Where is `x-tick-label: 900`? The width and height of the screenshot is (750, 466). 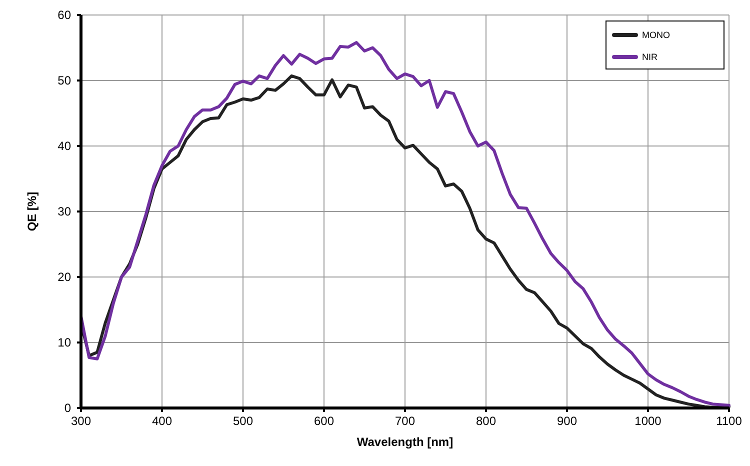 x-tick-label: 900 is located at coordinates (567, 421).